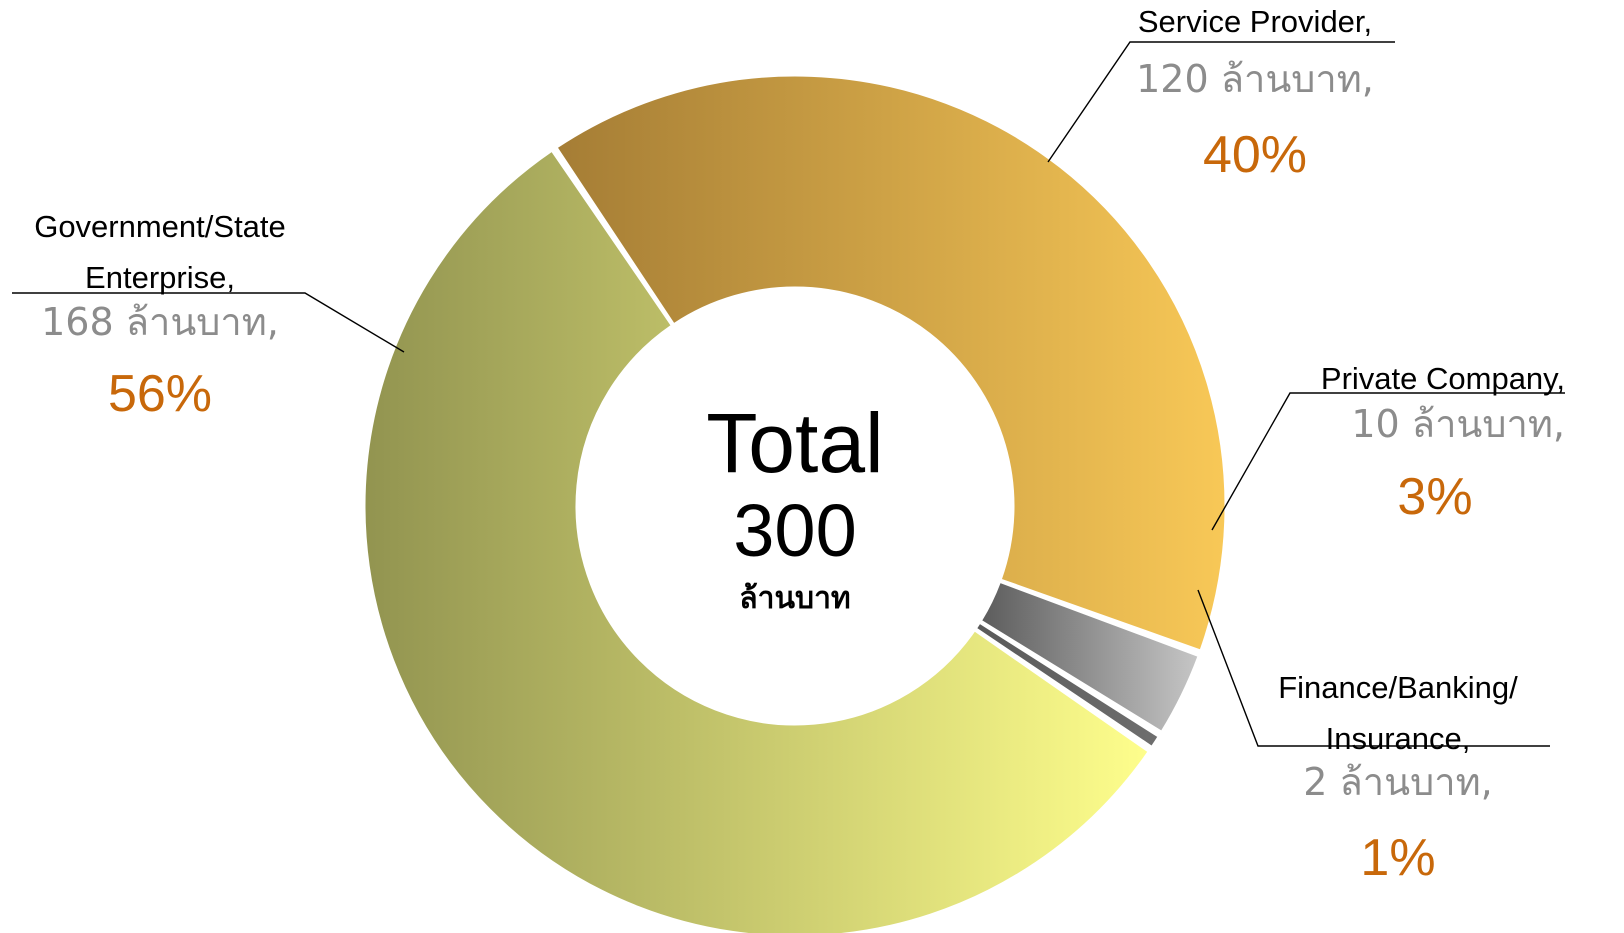 The width and height of the screenshot is (1624, 933). Describe the element at coordinates (794, 443) in the screenshot. I see `center-total-title: Total` at that location.